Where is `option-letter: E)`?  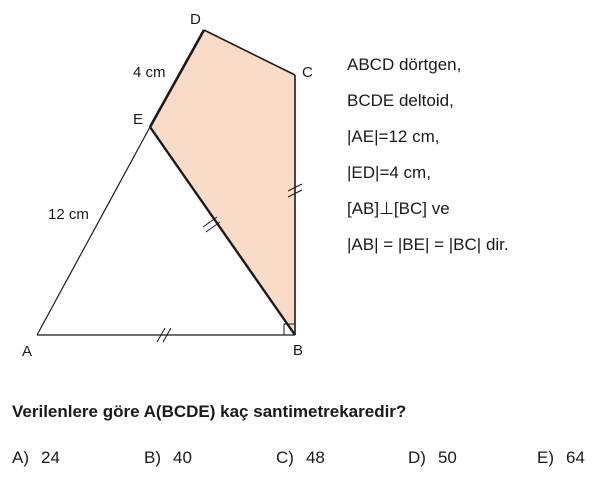 option-letter: E) is located at coordinates (545, 457).